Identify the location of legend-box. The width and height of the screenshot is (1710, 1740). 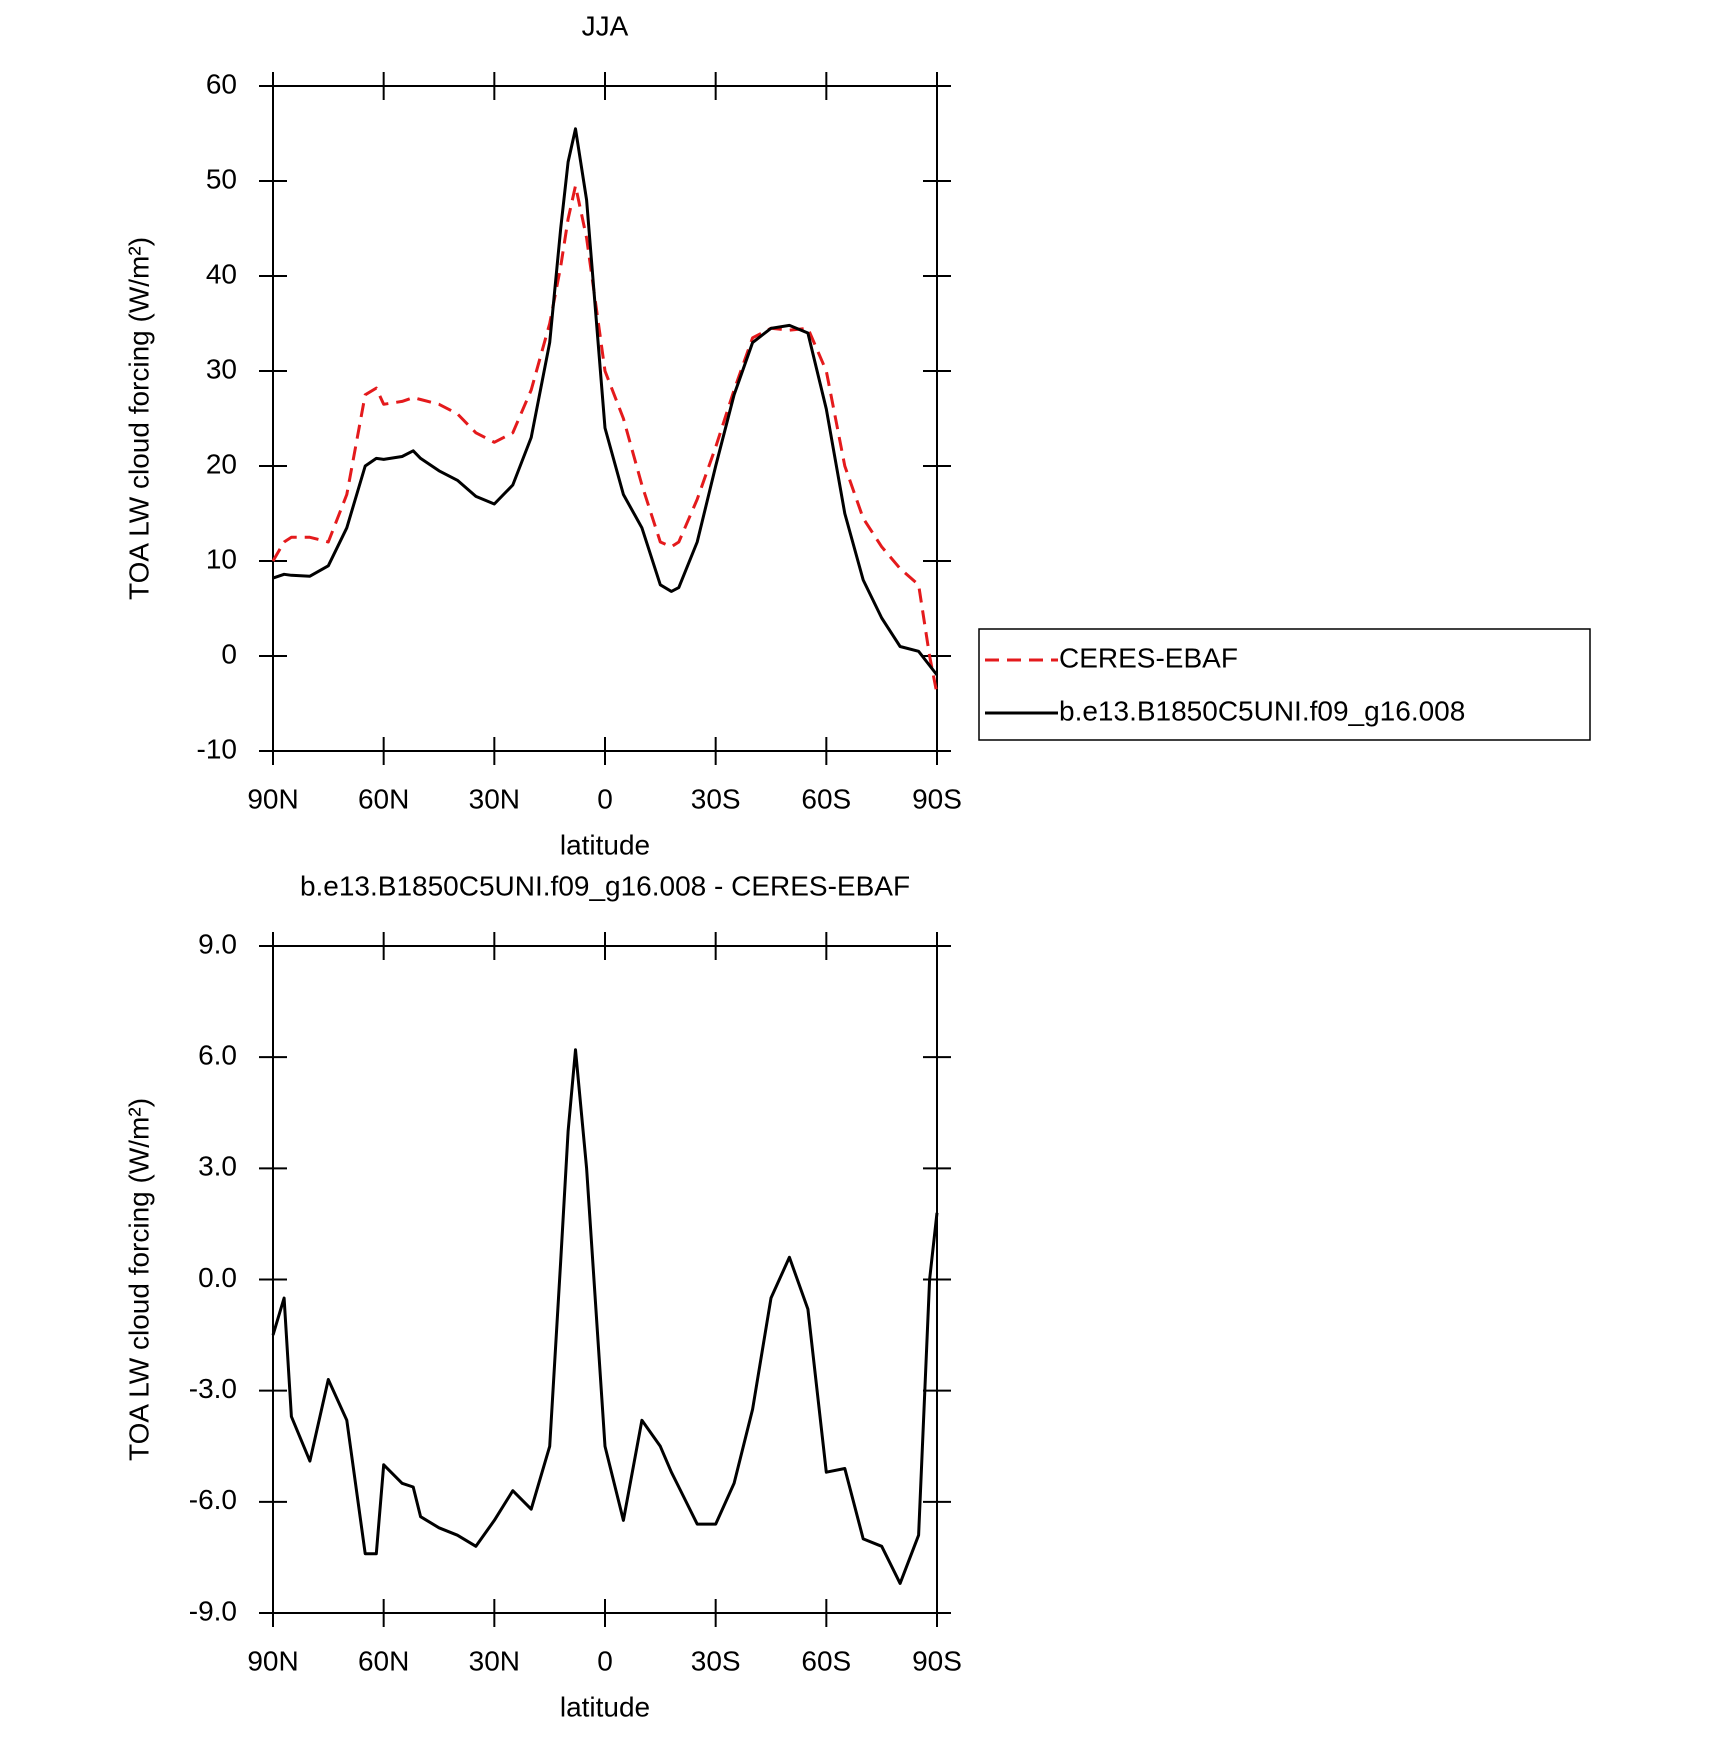
(1284, 684).